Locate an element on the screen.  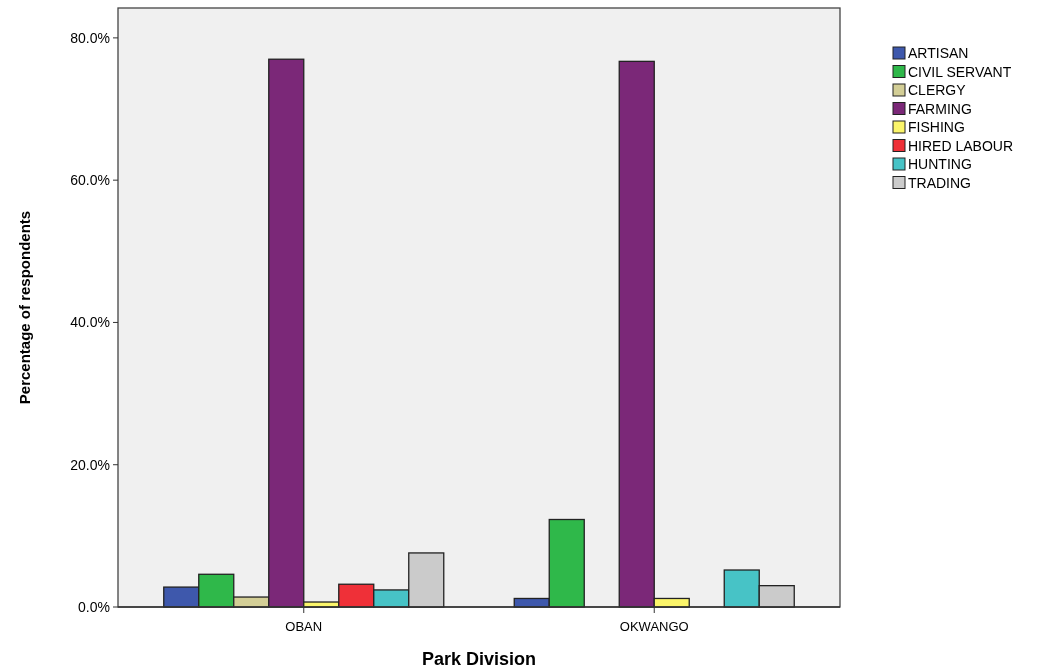
y-axis-title: Percentage of respondents is located at coordinates (24, 307).